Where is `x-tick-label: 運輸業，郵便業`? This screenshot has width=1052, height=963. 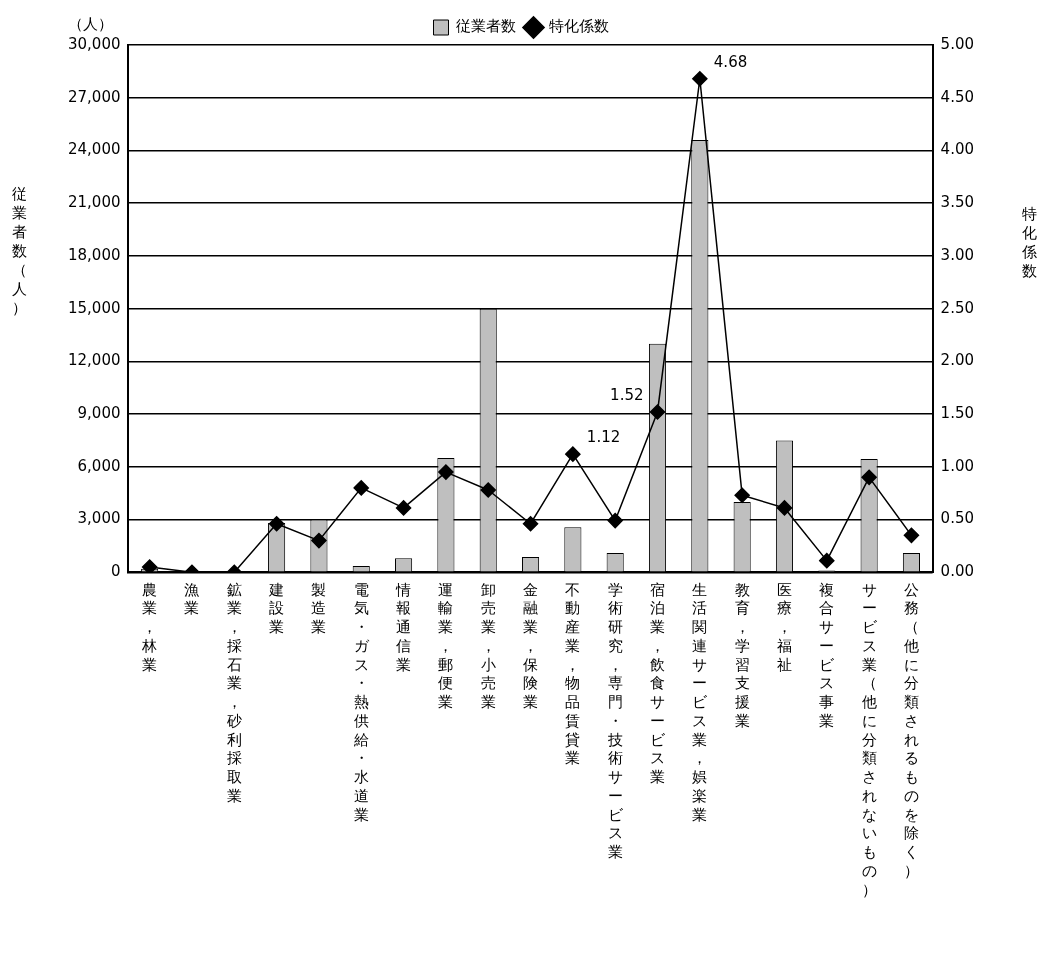
x-tick-label: 運輸業，郵便業 is located at coordinates (446, 646).